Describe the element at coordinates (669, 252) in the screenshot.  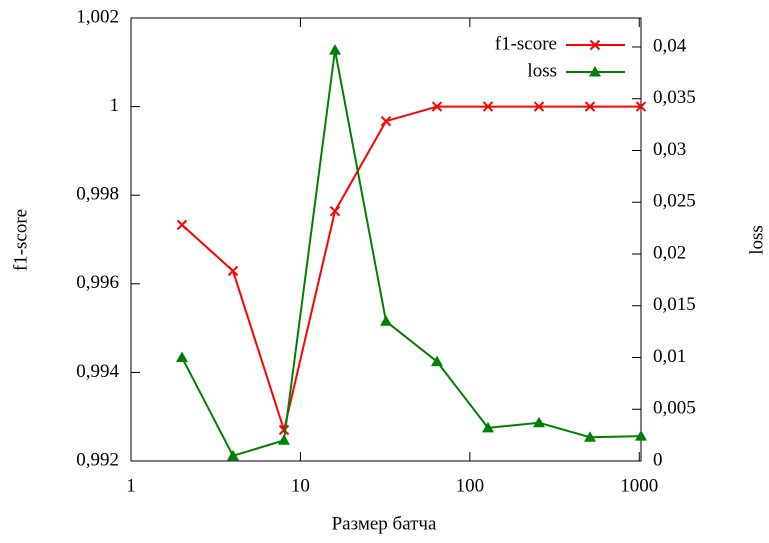
I see `y2-tick-label: 0,02` at that location.